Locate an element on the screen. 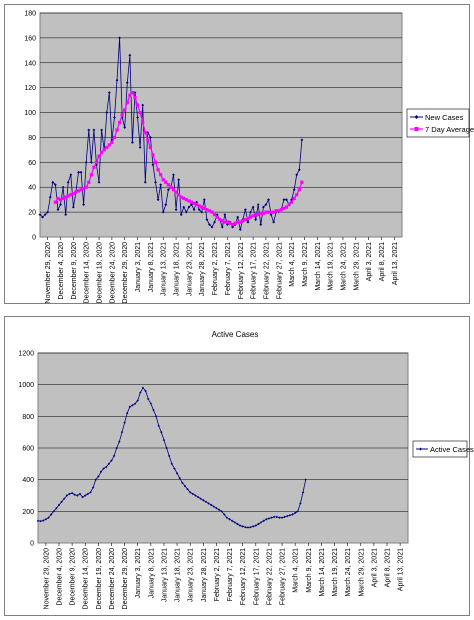 The image size is (474, 620). x-tick-label: December 19, 2020 is located at coordinates (99, 579).